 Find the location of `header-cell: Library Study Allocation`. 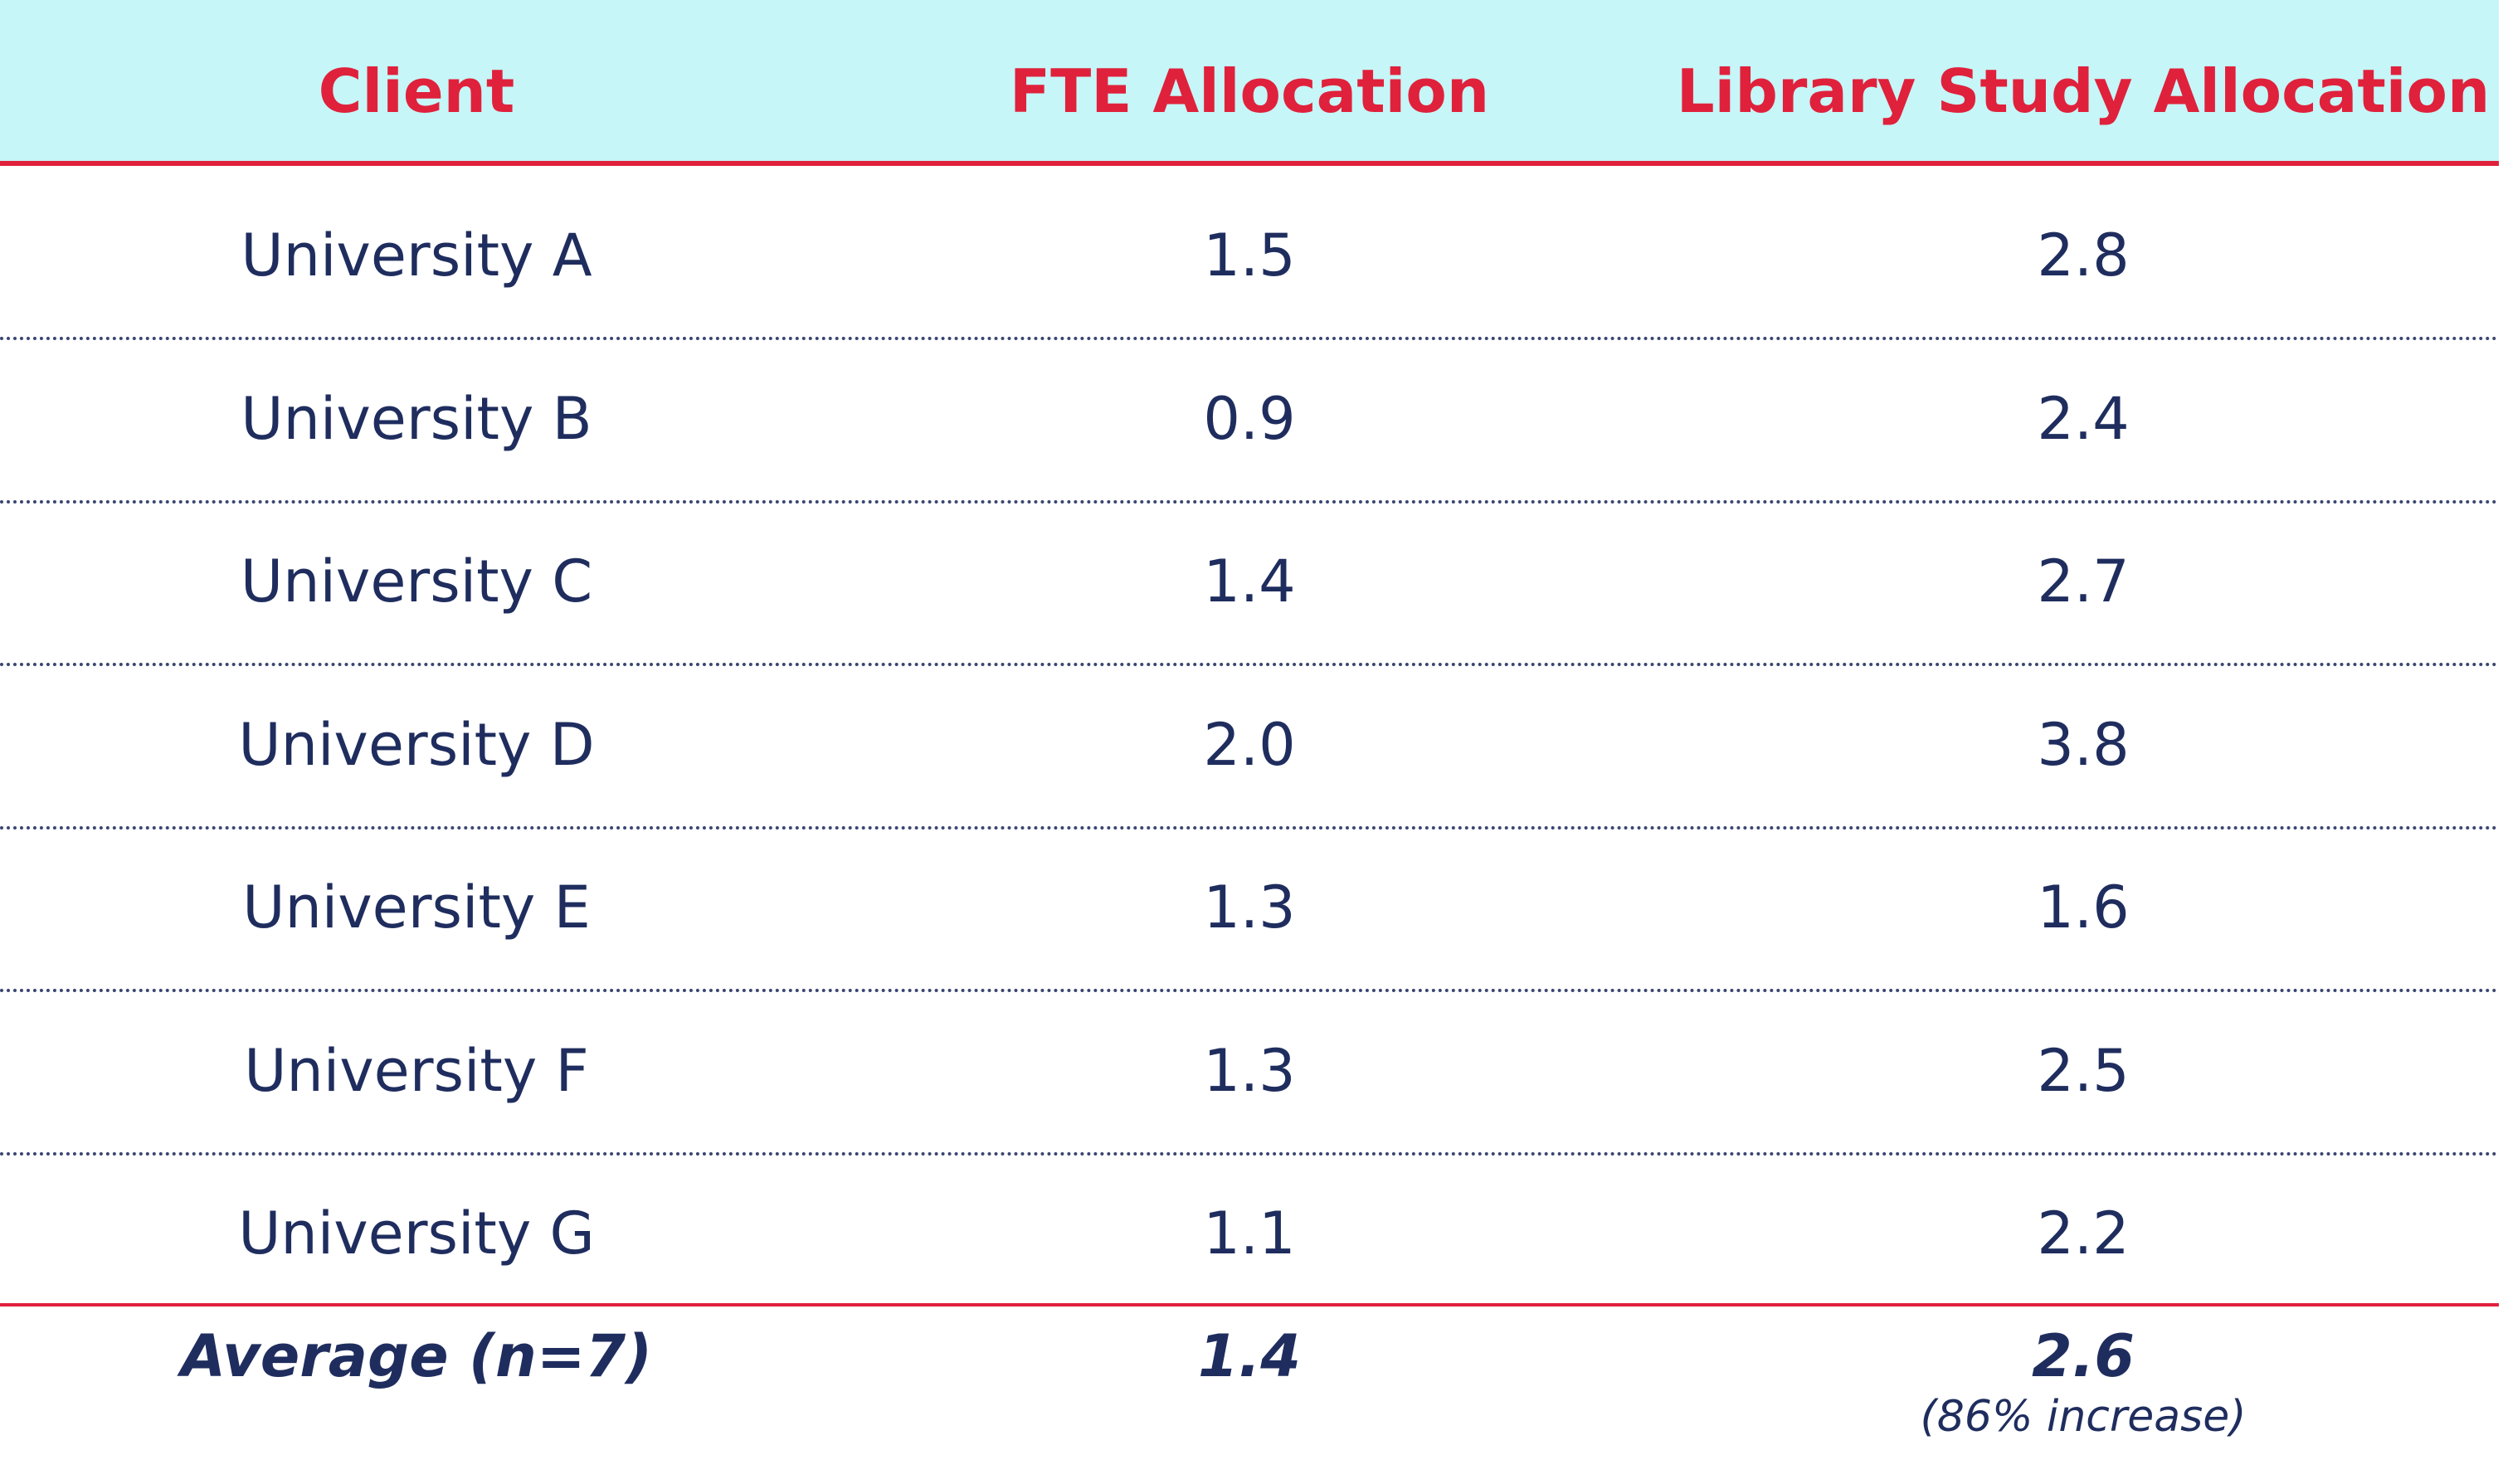

header-cell: Library Study Allocation is located at coordinates (2083, 91).